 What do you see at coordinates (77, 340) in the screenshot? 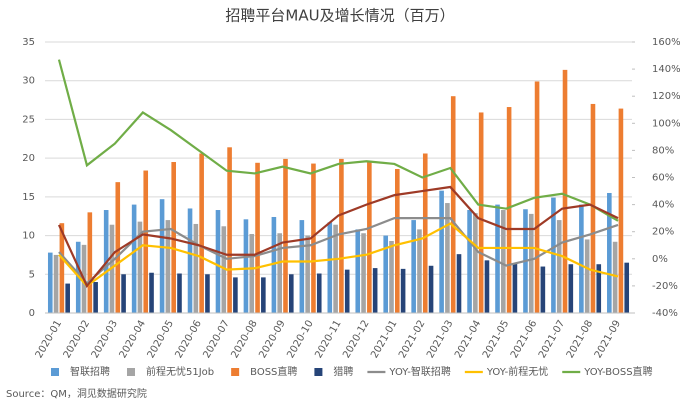
I see `x-tick-label: 2020-02` at bounding box center [77, 340].